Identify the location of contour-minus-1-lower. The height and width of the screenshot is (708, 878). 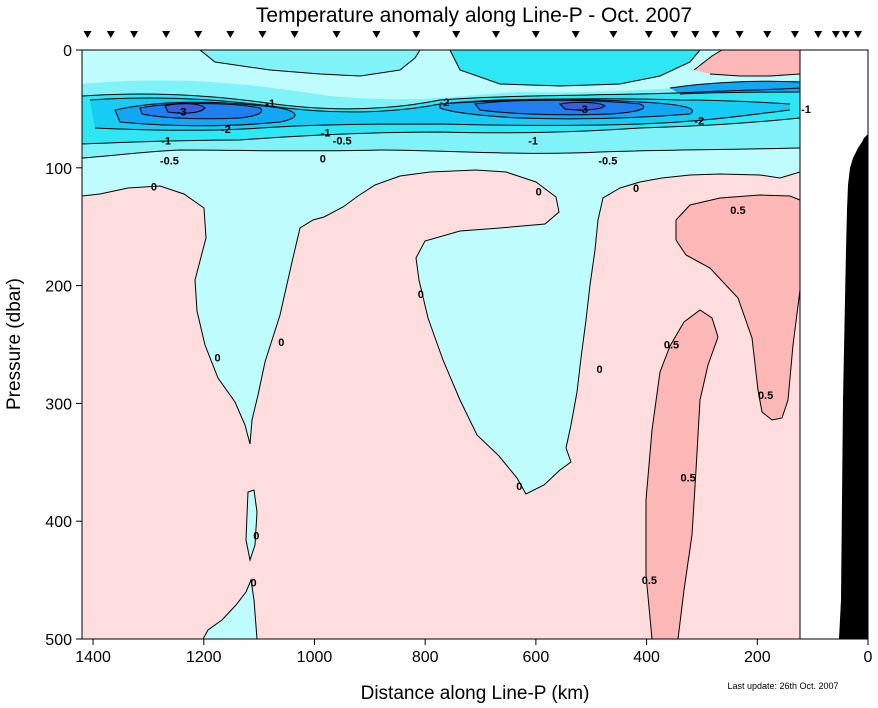
(441, 131).